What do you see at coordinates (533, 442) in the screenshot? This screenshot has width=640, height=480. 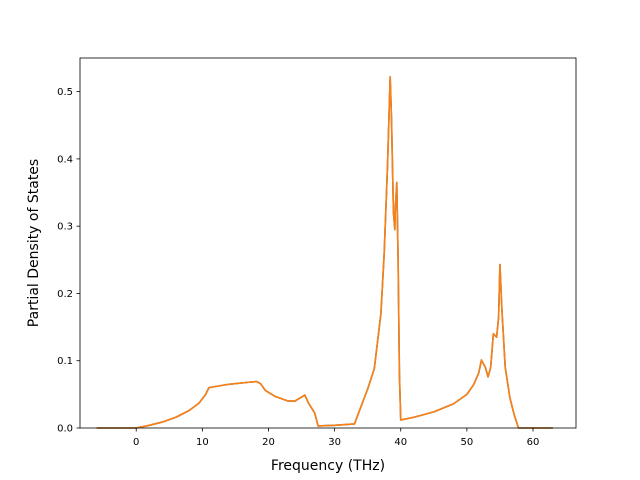 I see `x-tick-label: 60` at bounding box center [533, 442].